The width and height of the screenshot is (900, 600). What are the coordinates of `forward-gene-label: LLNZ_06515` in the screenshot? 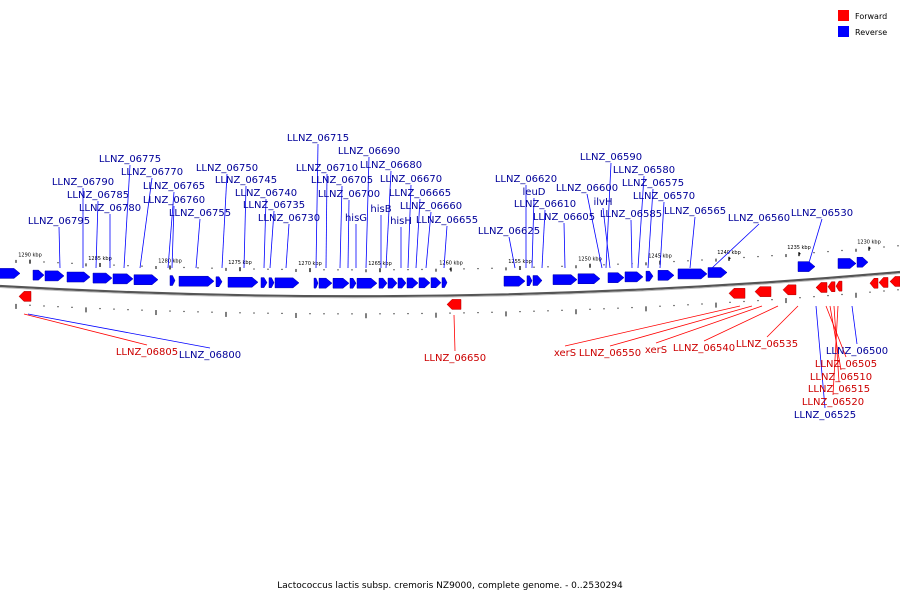 It's located at (839, 389).